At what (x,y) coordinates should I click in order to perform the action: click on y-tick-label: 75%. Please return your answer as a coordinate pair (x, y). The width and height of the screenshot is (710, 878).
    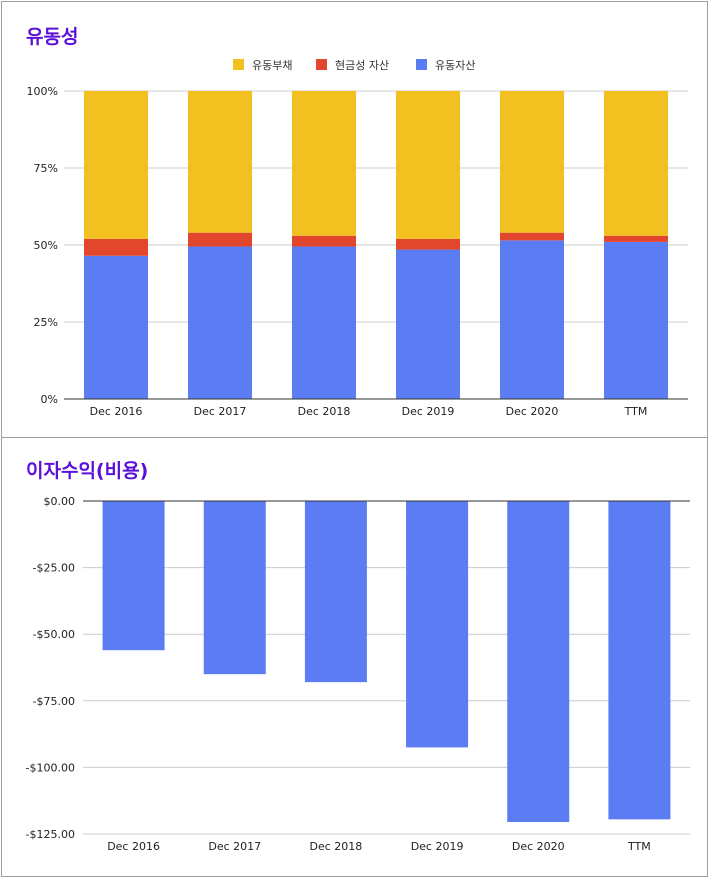
    Looking at the image, I should click on (46, 168).